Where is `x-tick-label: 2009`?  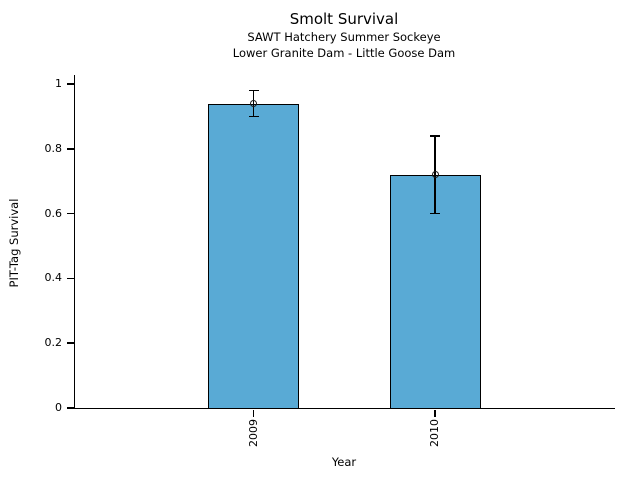 x-tick-label: 2009 is located at coordinates (253, 433).